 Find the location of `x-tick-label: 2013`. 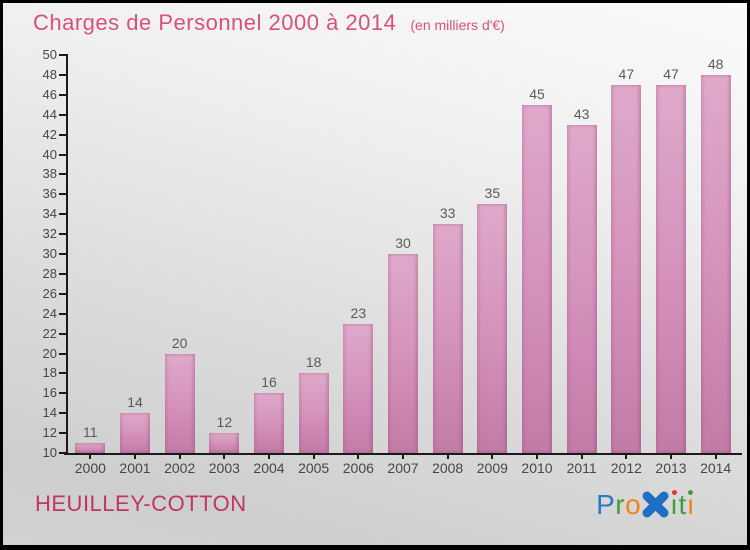

x-tick-label: 2013 is located at coordinates (671, 468).